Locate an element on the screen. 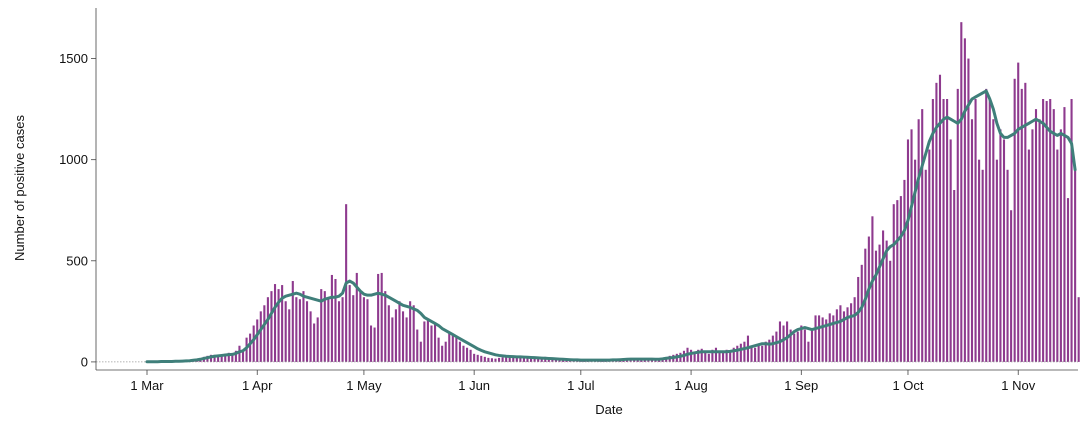 The height and width of the screenshot is (425, 1080). x-axis-title: Date is located at coordinates (608, 409).